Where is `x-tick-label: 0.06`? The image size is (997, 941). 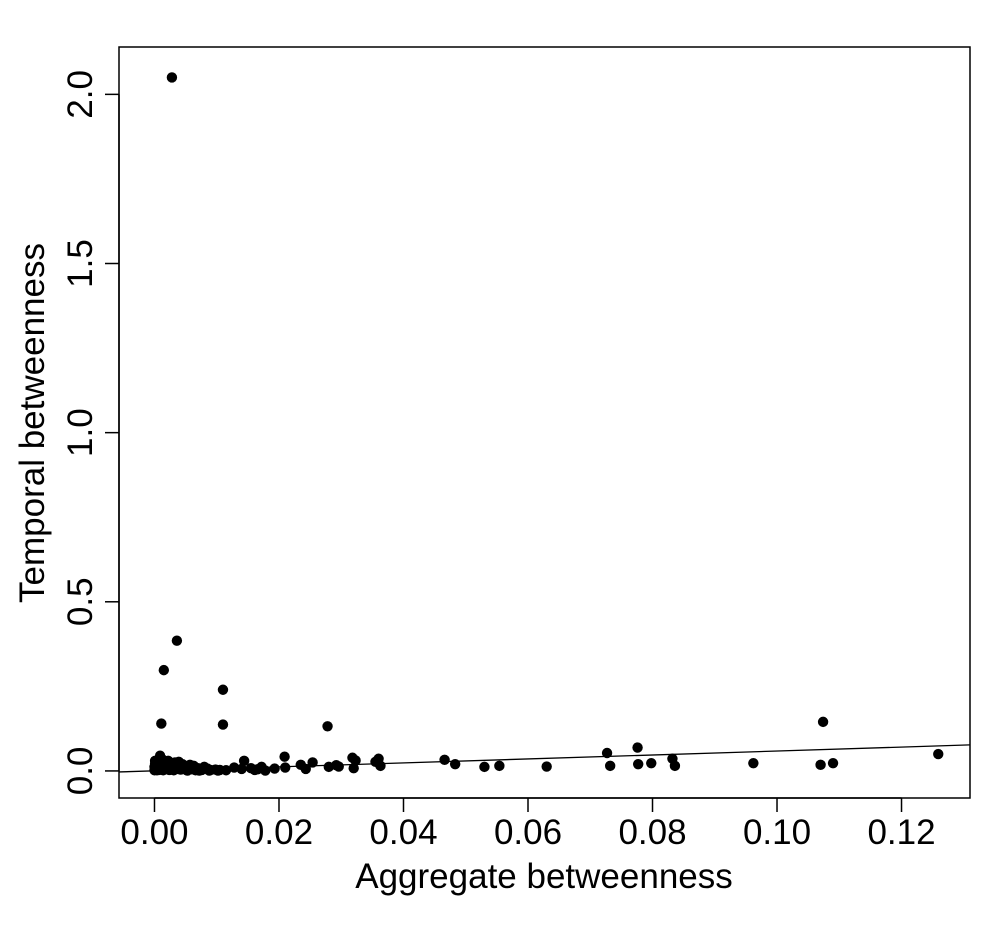
x-tick-label: 0.06 is located at coordinates (528, 832).